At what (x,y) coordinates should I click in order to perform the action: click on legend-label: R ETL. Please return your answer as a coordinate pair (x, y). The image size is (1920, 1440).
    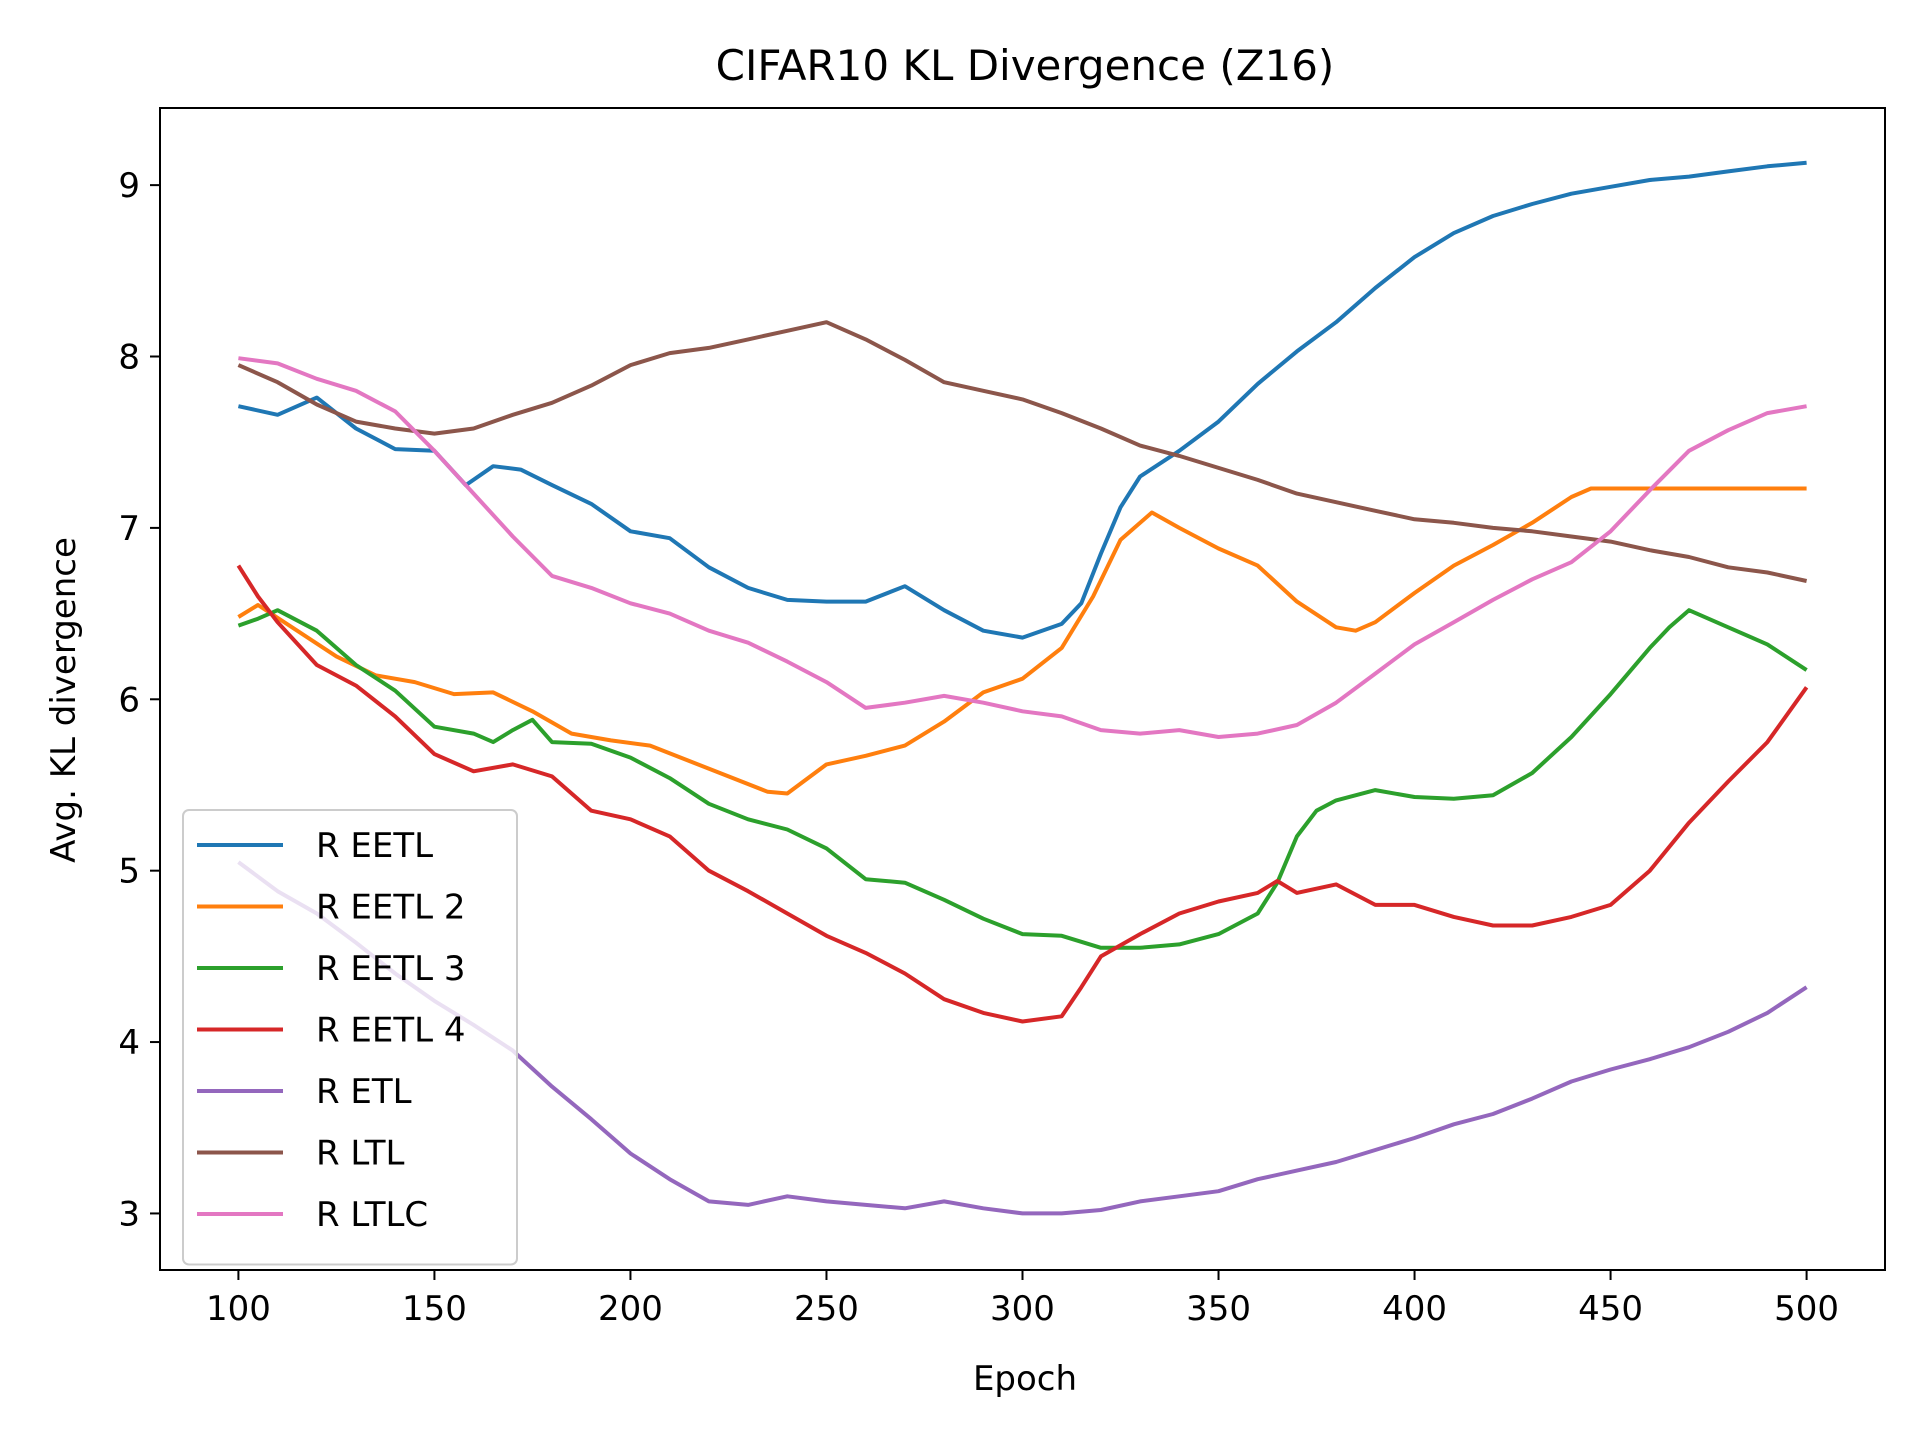
    Looking at the image, I should click on (364, 1092).